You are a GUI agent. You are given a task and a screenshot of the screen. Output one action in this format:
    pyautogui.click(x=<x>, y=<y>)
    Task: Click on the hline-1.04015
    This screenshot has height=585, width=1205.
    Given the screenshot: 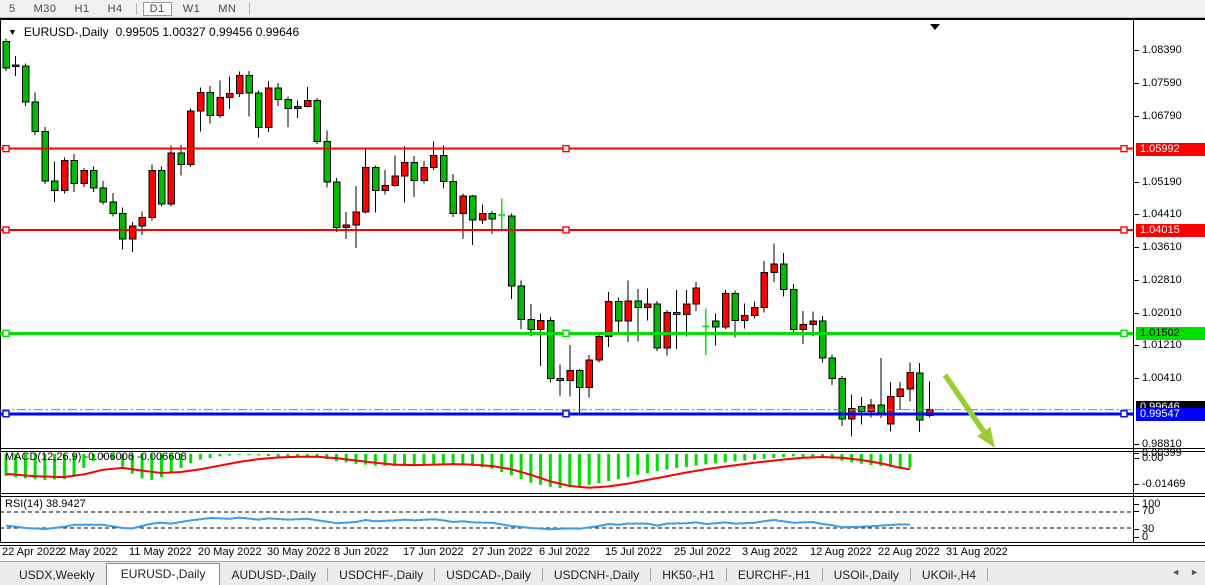 What is the action you would take?
    pyautogui.click(x=566, y=230)
    